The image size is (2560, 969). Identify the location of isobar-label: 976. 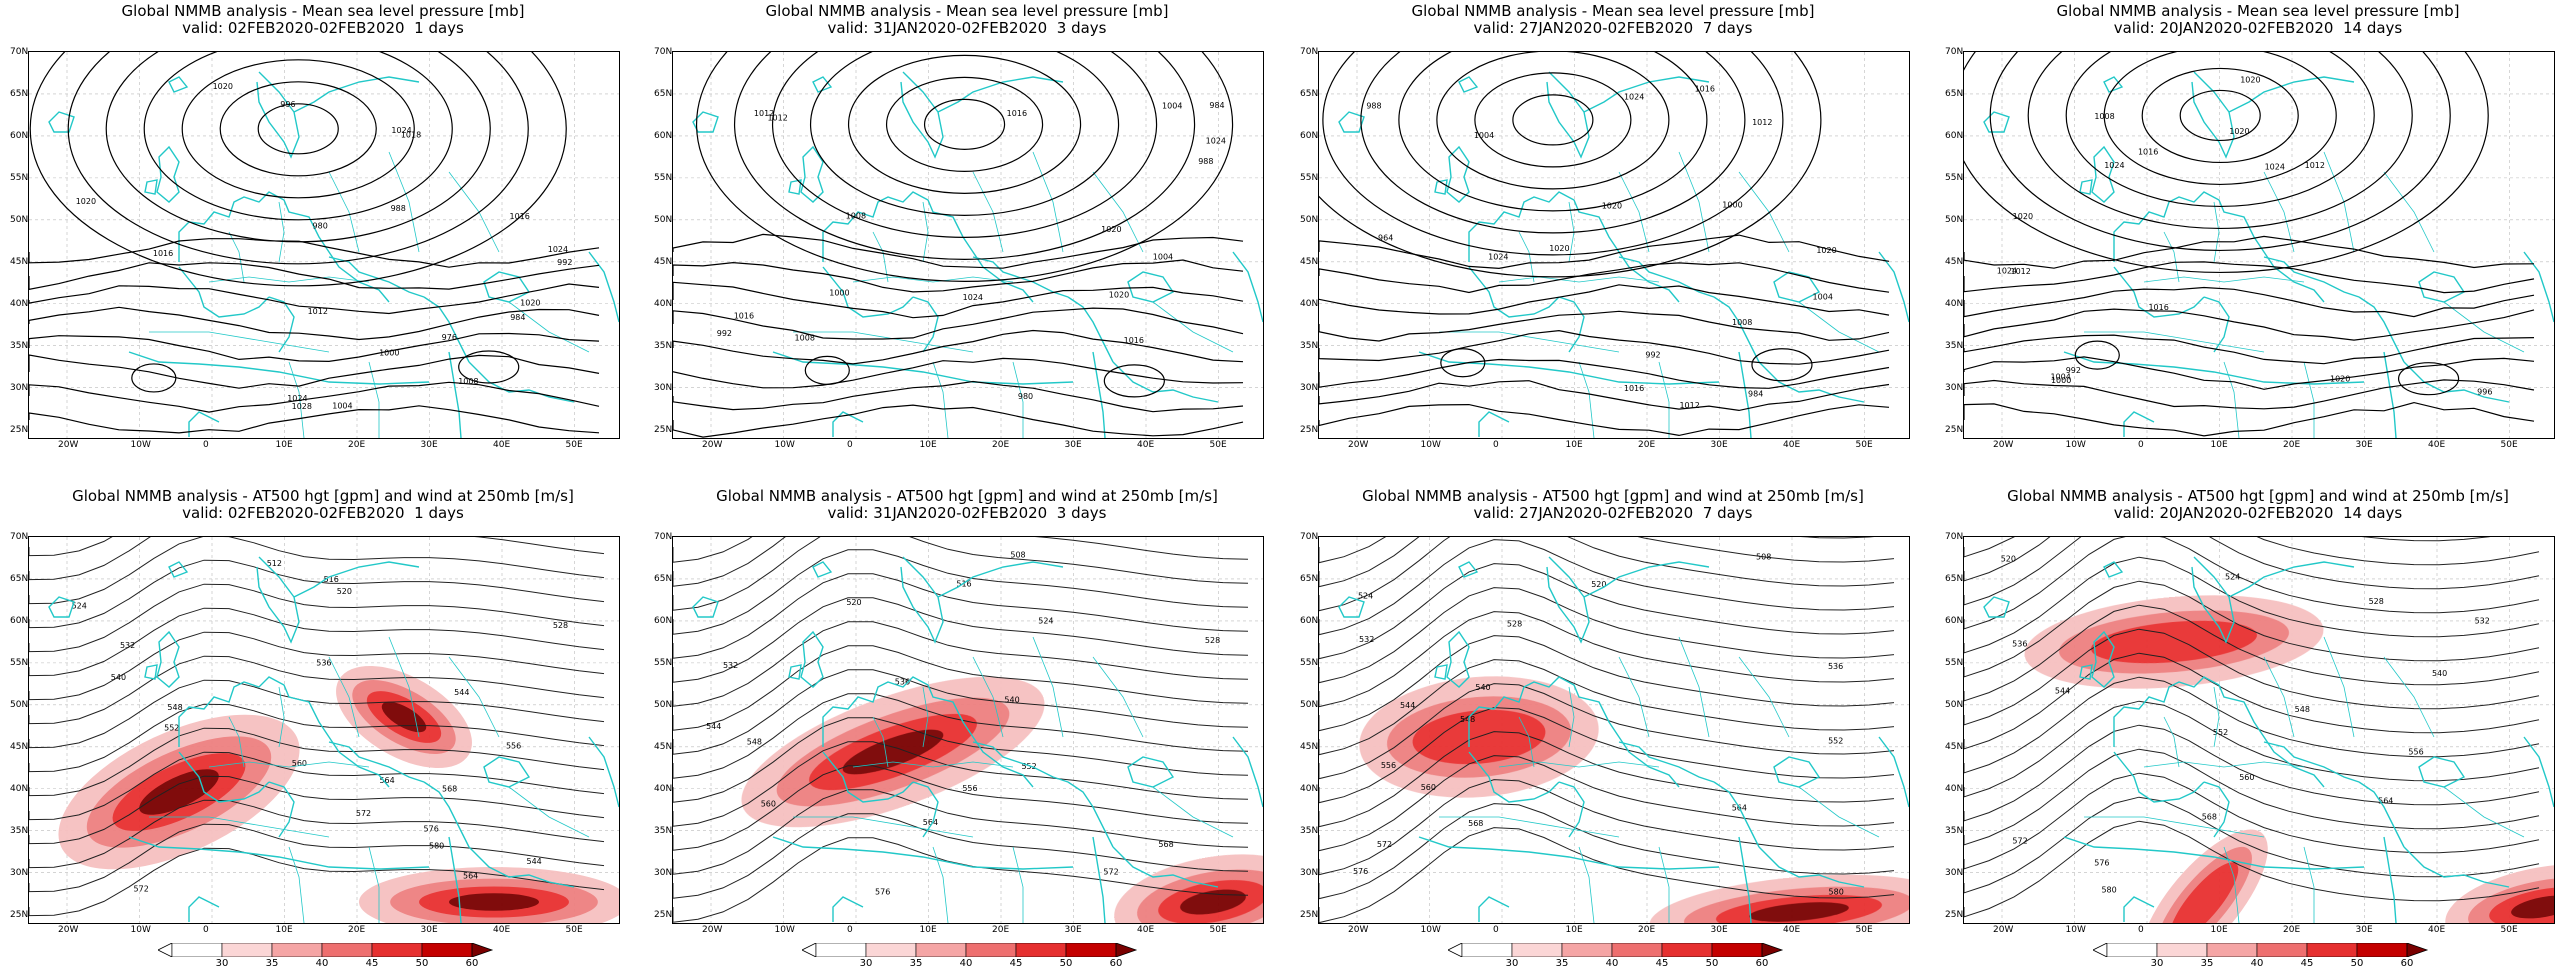
(449, 337).